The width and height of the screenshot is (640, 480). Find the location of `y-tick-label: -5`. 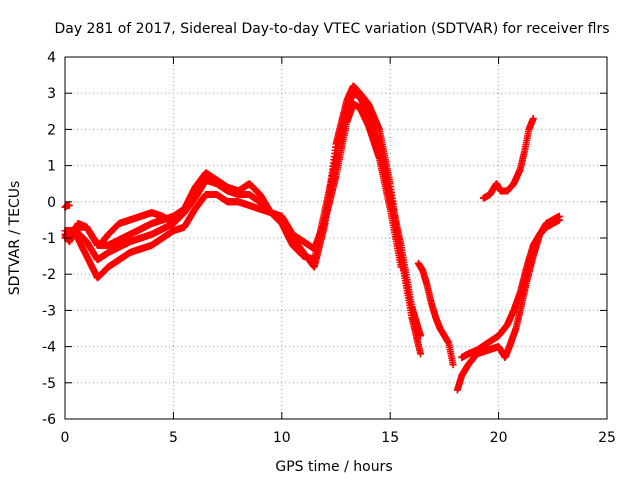

y-tick-label: -5 is located at coordinates (49, 384).